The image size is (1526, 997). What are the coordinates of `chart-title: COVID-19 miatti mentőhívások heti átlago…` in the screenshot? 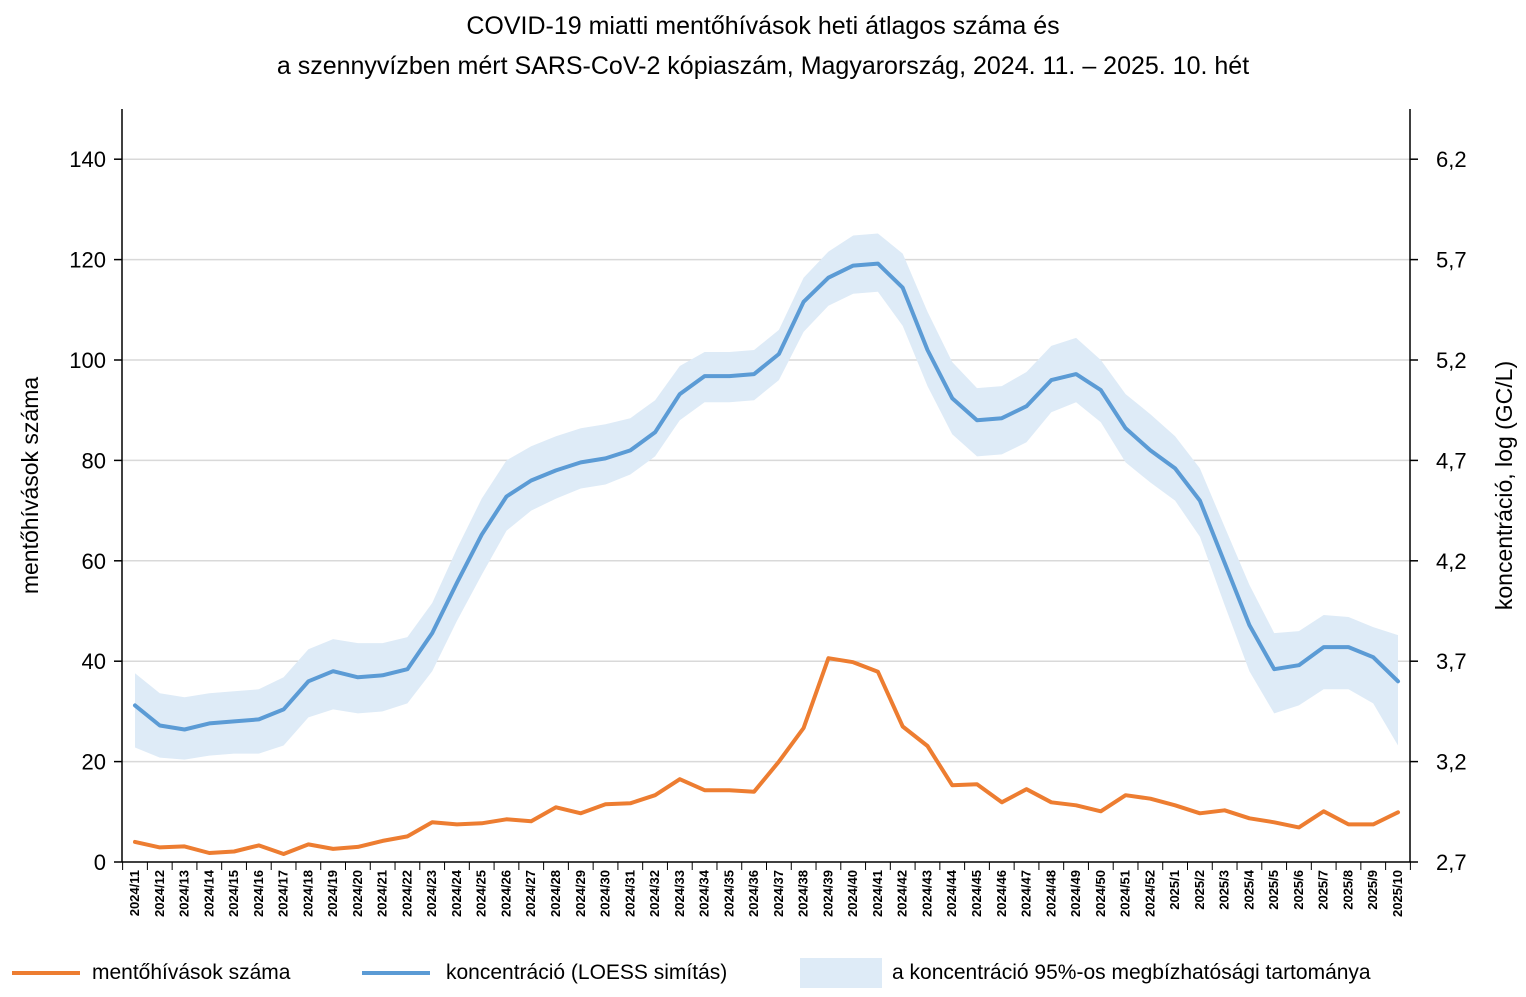 It's located at (763, 26).